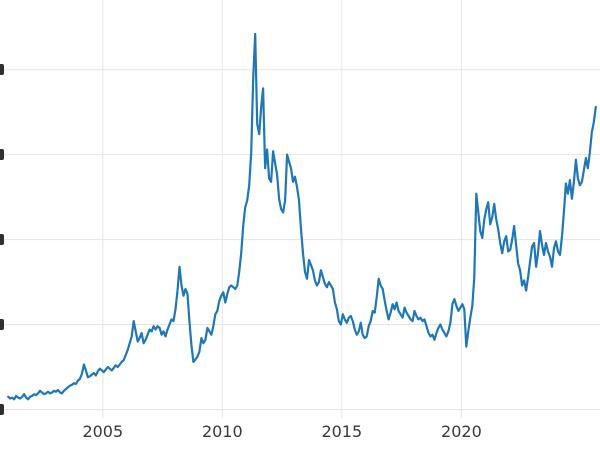  Describe the element at coordinates (222, 431) in the screenshot. I see `x-tick-label: 2010` at that location.